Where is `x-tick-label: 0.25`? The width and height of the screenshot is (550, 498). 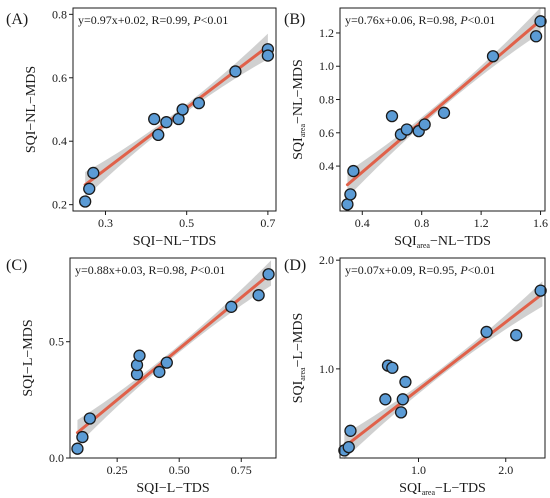
x-tick-label: 0.25 is located at coordinates (117, 470).